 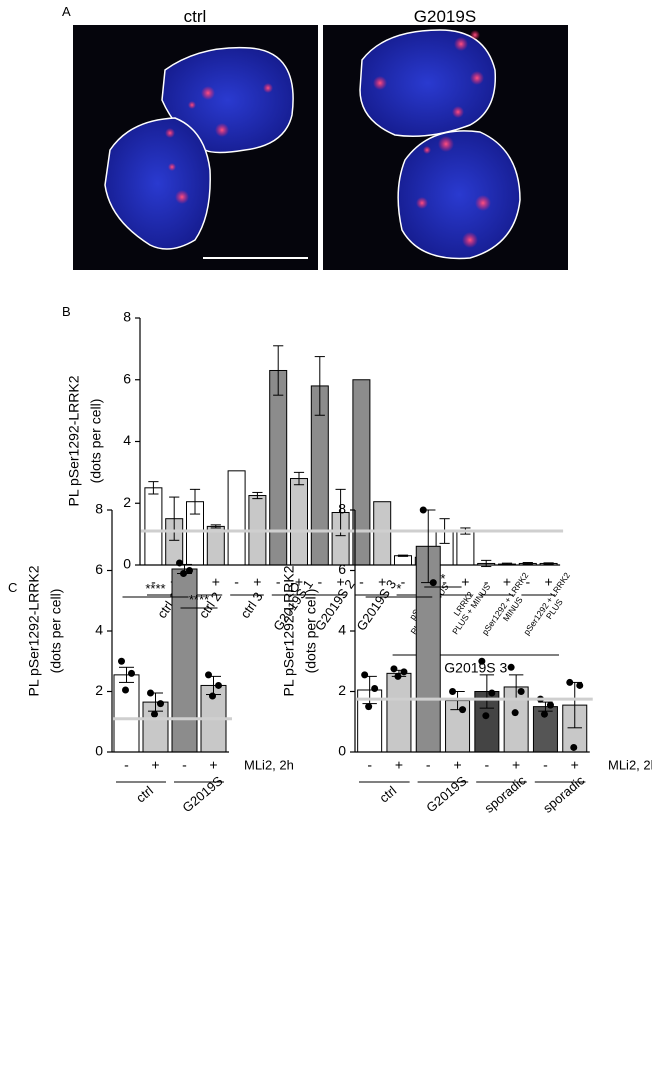 I want to click on supergroup-label: G2019S 3, so click(x=475, y=668).